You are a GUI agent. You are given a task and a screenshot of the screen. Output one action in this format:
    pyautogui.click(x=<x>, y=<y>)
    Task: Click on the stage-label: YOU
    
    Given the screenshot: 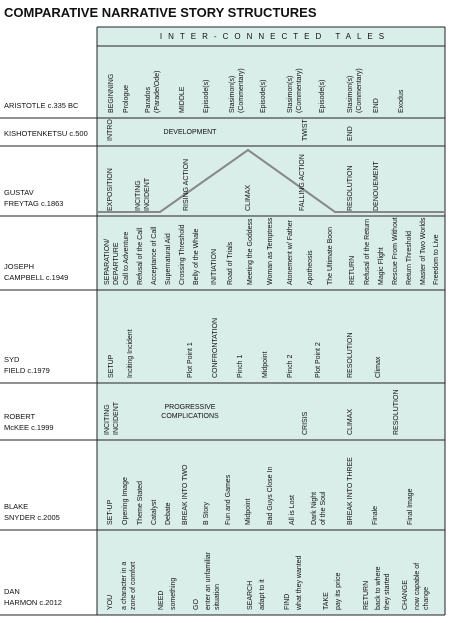 What is the action you would take?
    pyautogui.click(x=110, y=602)
    